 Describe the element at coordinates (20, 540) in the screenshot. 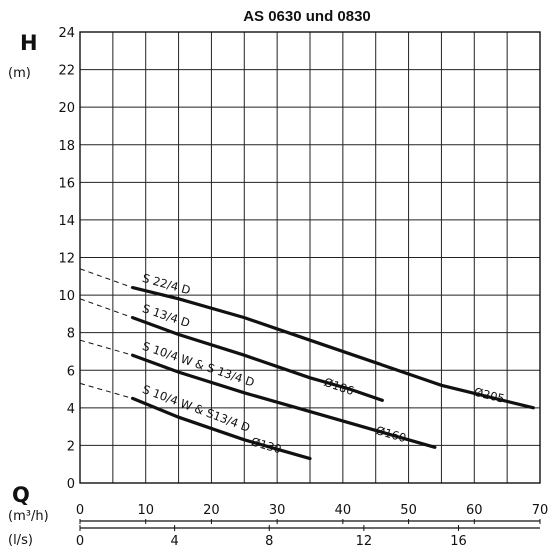

I see `x-axis-unit-secondary: (l/s)` at that location.